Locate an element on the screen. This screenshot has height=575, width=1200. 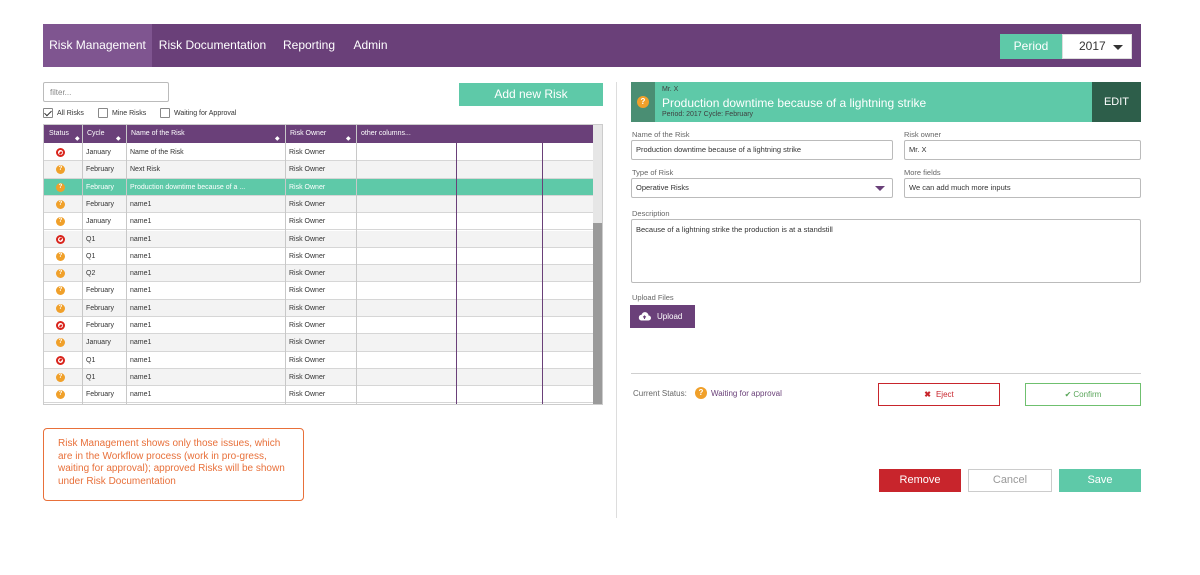
add-new-risk-button: Add new Risk is located at coordinates (531, 94).